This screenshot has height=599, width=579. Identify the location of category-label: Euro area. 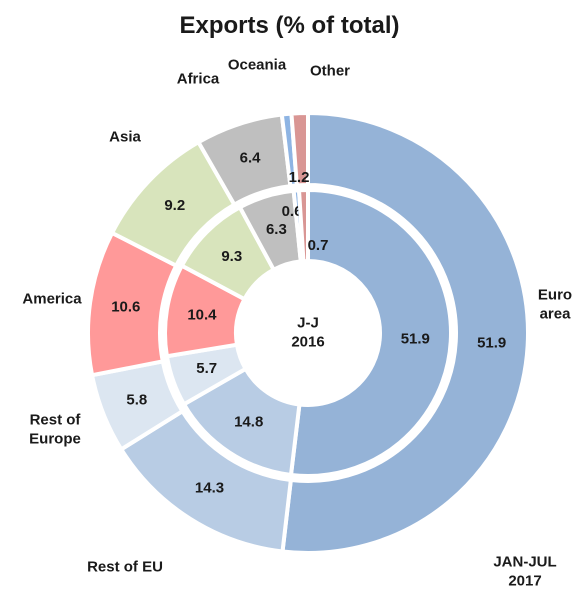
(555, 304).